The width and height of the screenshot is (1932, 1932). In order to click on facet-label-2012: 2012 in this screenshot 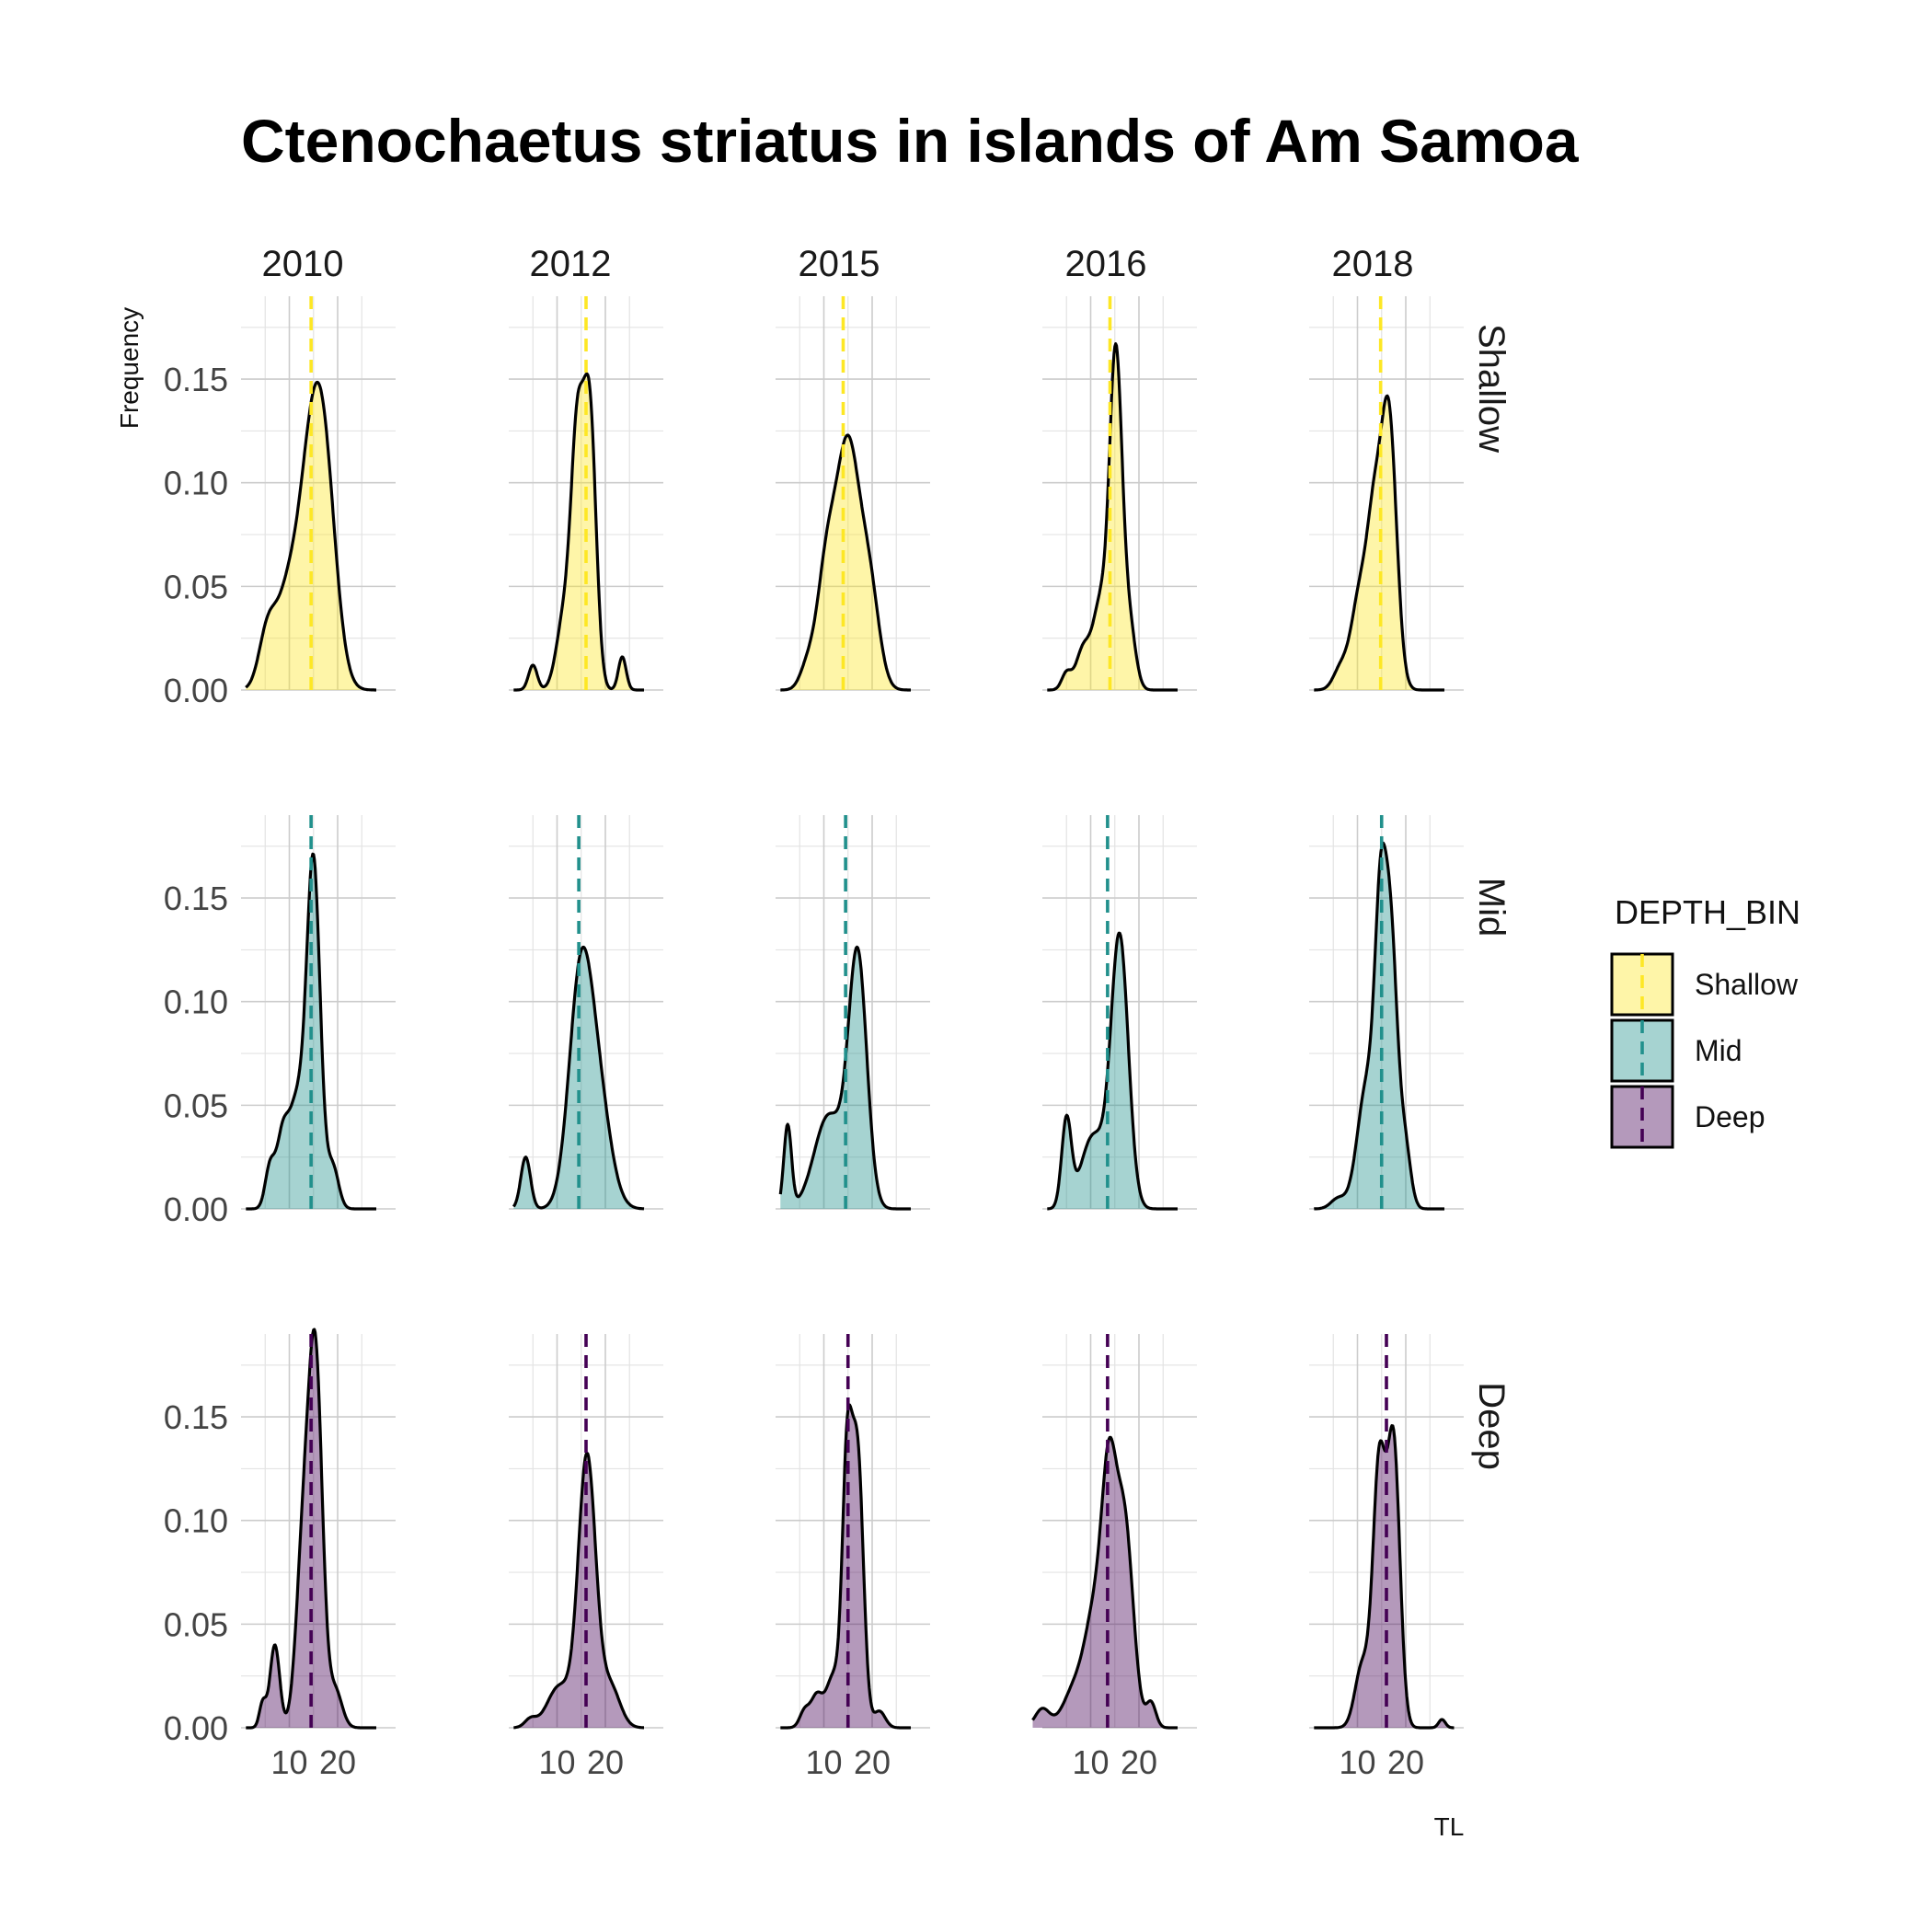, I will do `click(571, 264)`.